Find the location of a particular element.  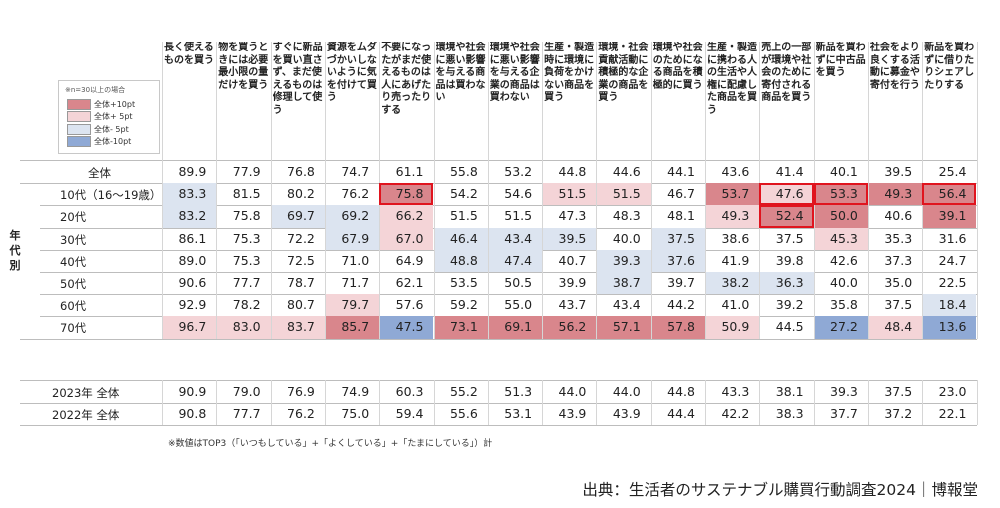

table-cell: 38.6 is located at coordinates (735, 238).